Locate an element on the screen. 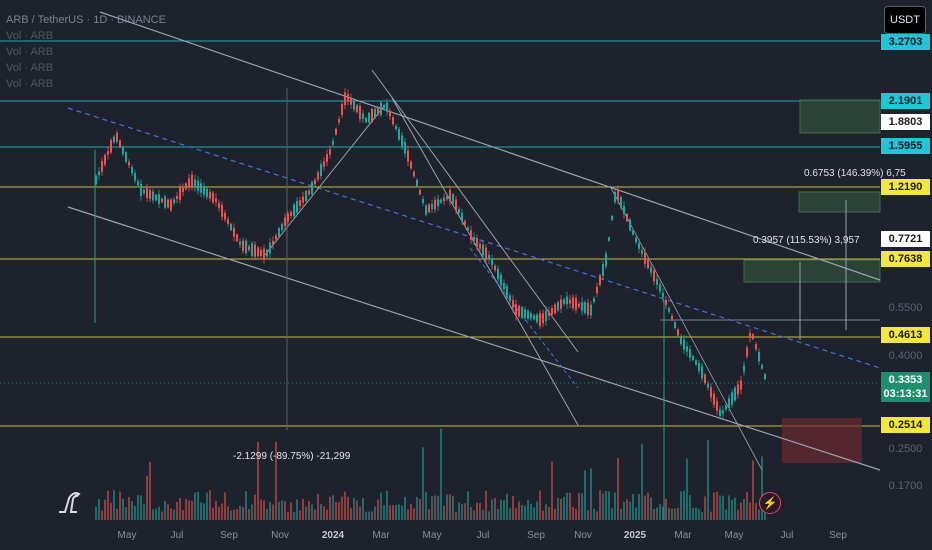 The height and width of the screenshot is (550, 932). study-volume-2: Vol · ARB is located at coordinates (30, 52).